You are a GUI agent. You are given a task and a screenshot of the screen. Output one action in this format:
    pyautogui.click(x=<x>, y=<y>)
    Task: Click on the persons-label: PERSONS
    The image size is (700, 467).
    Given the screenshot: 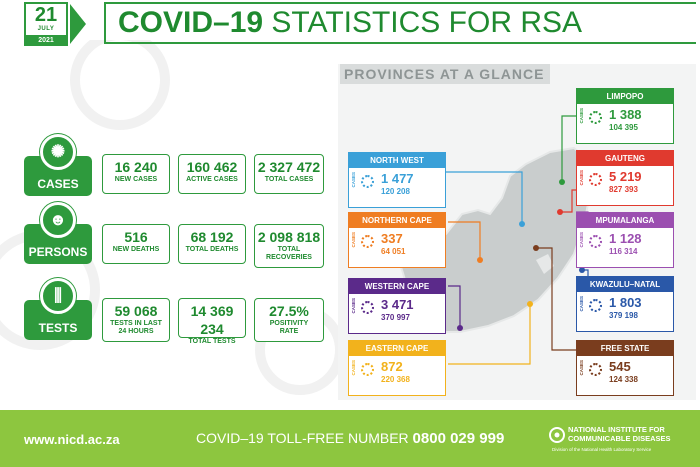 What is the action you would take?
    pyautogui.click(x=58, y=252)
    